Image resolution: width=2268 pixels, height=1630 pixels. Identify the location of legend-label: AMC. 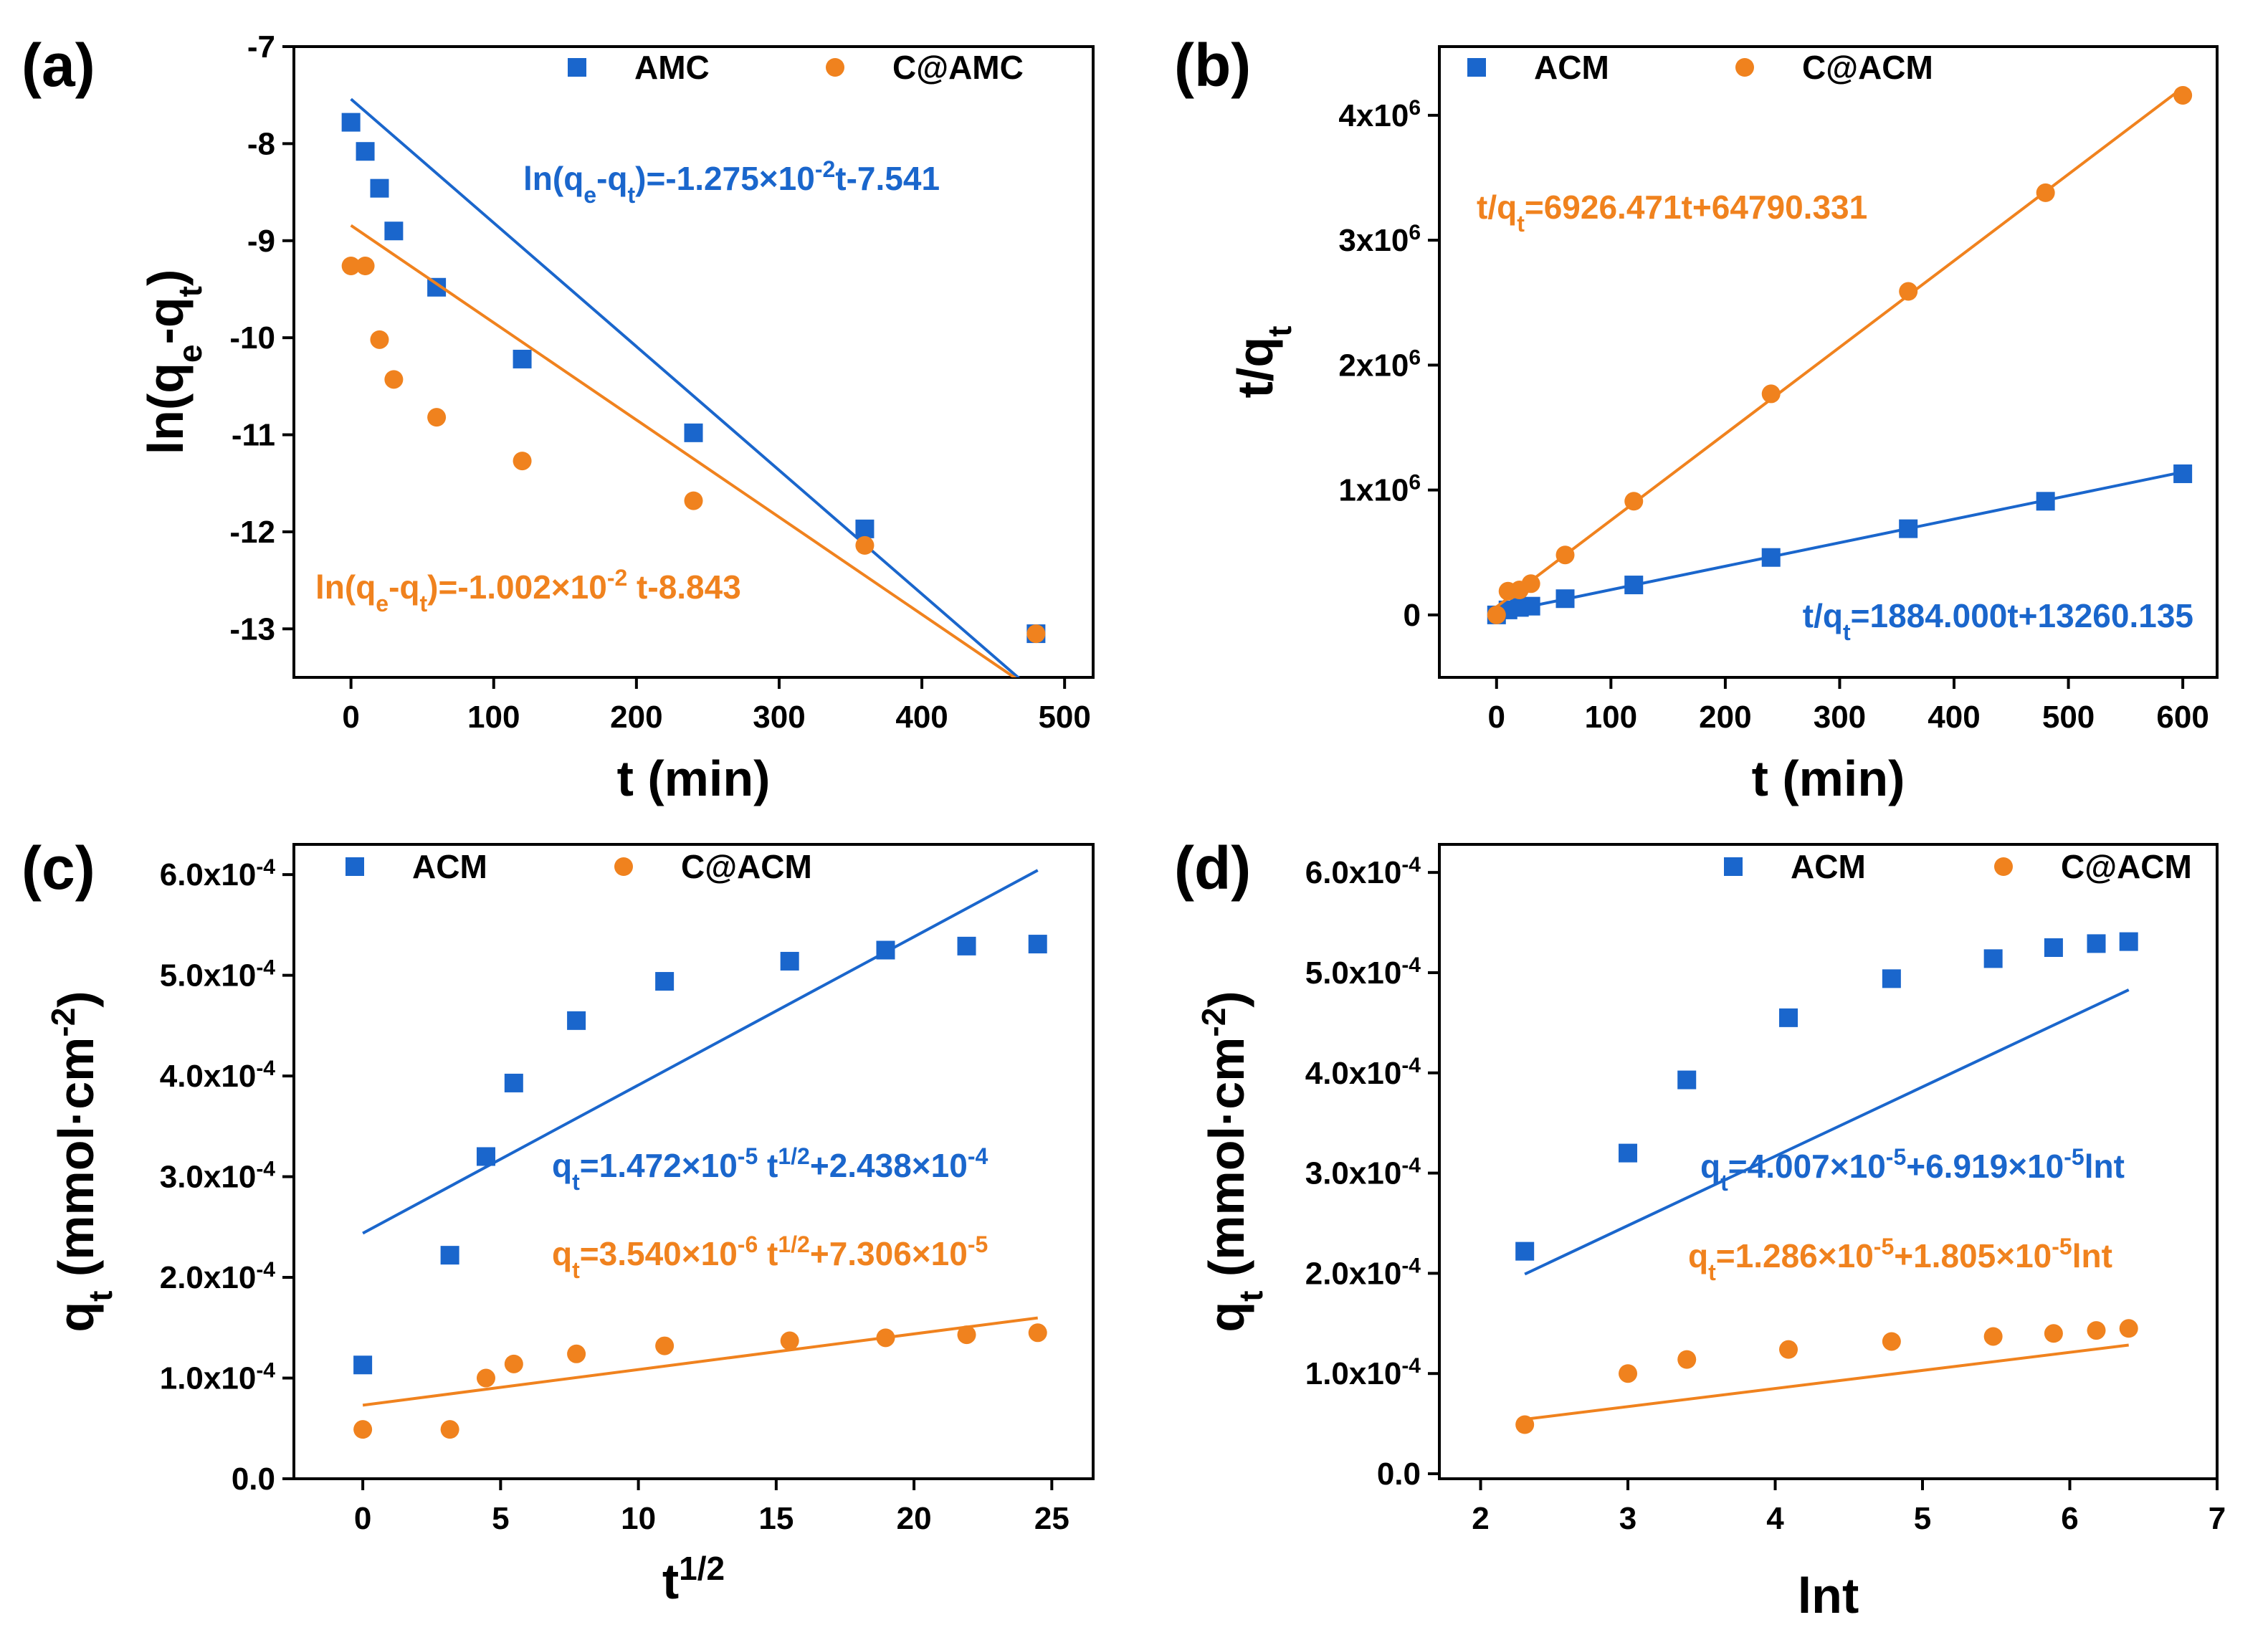
(672, 67).